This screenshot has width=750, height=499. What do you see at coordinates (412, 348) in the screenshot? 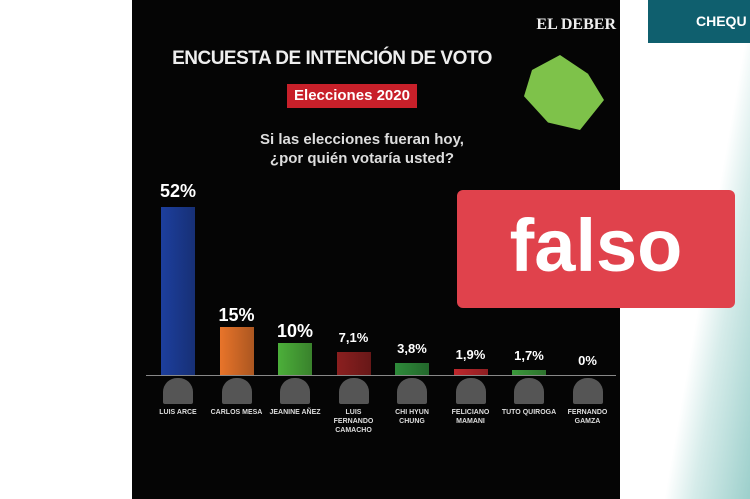
I see `data-label: 3,8%` at bounding box center [412, 348].